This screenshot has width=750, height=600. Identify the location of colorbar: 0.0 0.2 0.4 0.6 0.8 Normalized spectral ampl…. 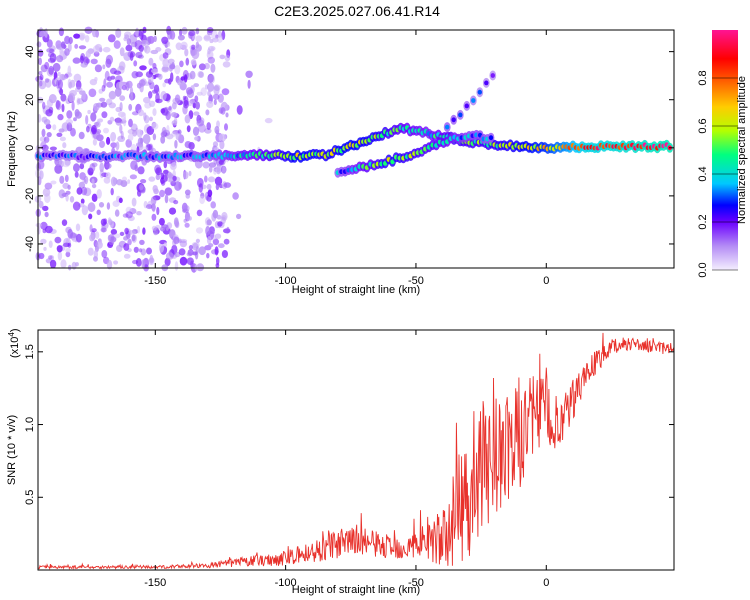
(722, 154).